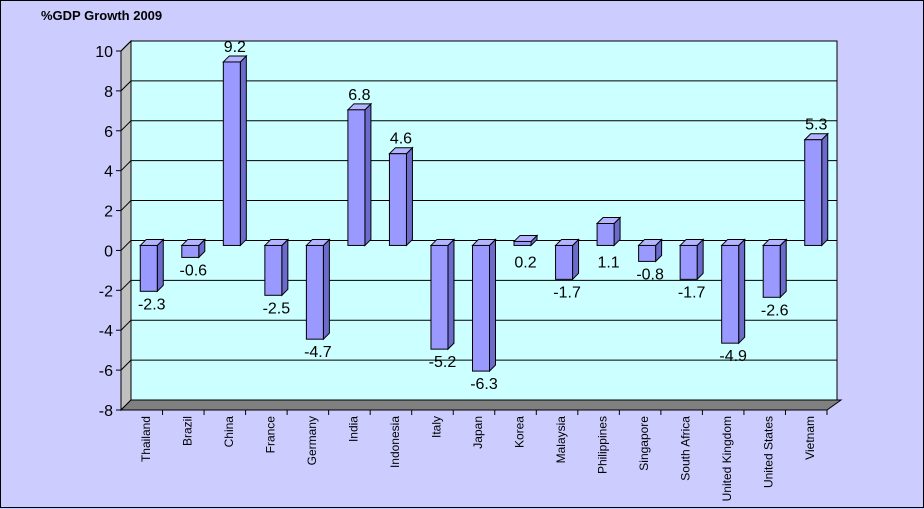 The width and height of the screenshot is (924, 509). I want to click on y-tick-label: -6, so click(106, 371).